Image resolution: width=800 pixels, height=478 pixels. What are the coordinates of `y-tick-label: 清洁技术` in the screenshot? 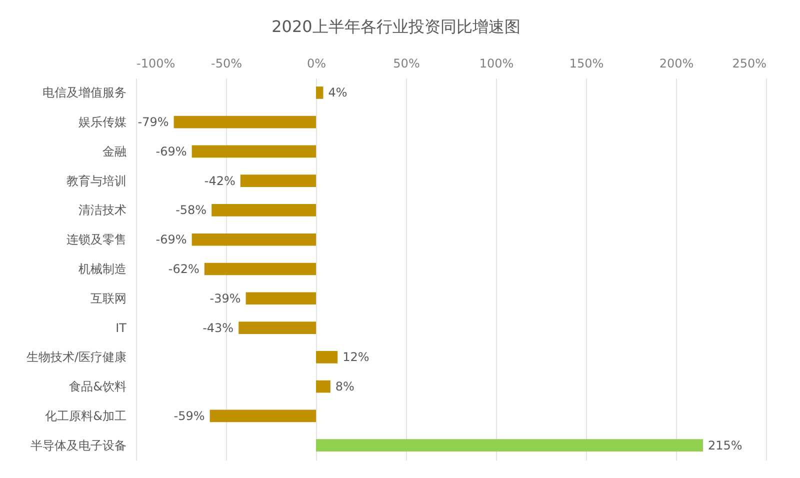 It's located at (102, 210).